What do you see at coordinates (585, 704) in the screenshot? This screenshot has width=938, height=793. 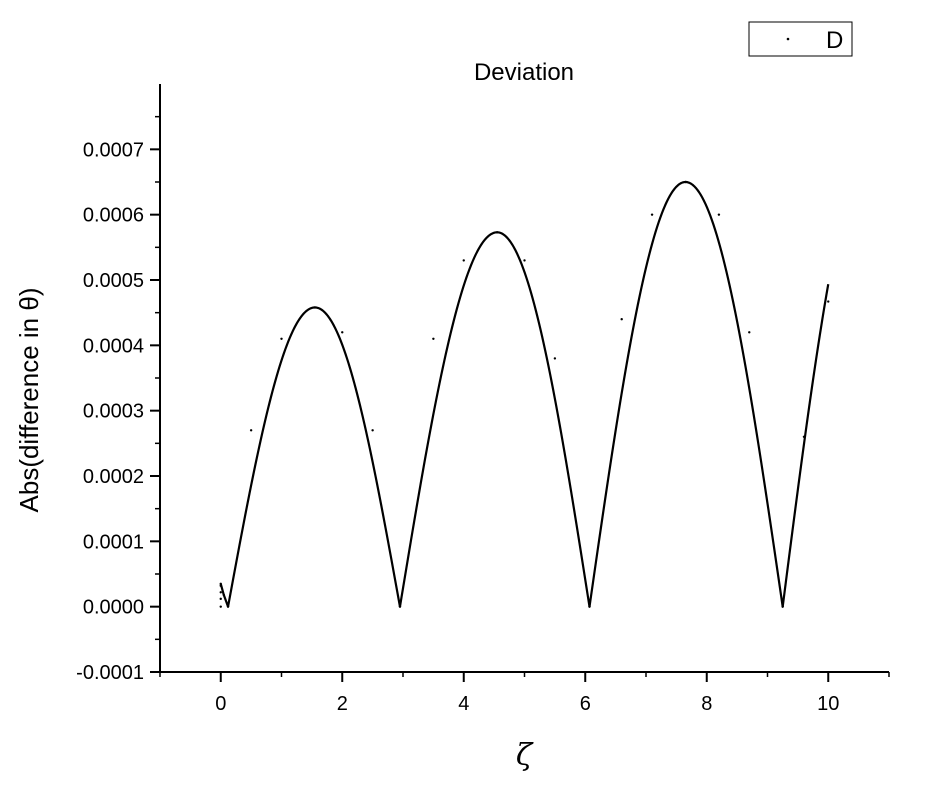 I see `x-tick-label: 6` at bounding box center [585, 704].